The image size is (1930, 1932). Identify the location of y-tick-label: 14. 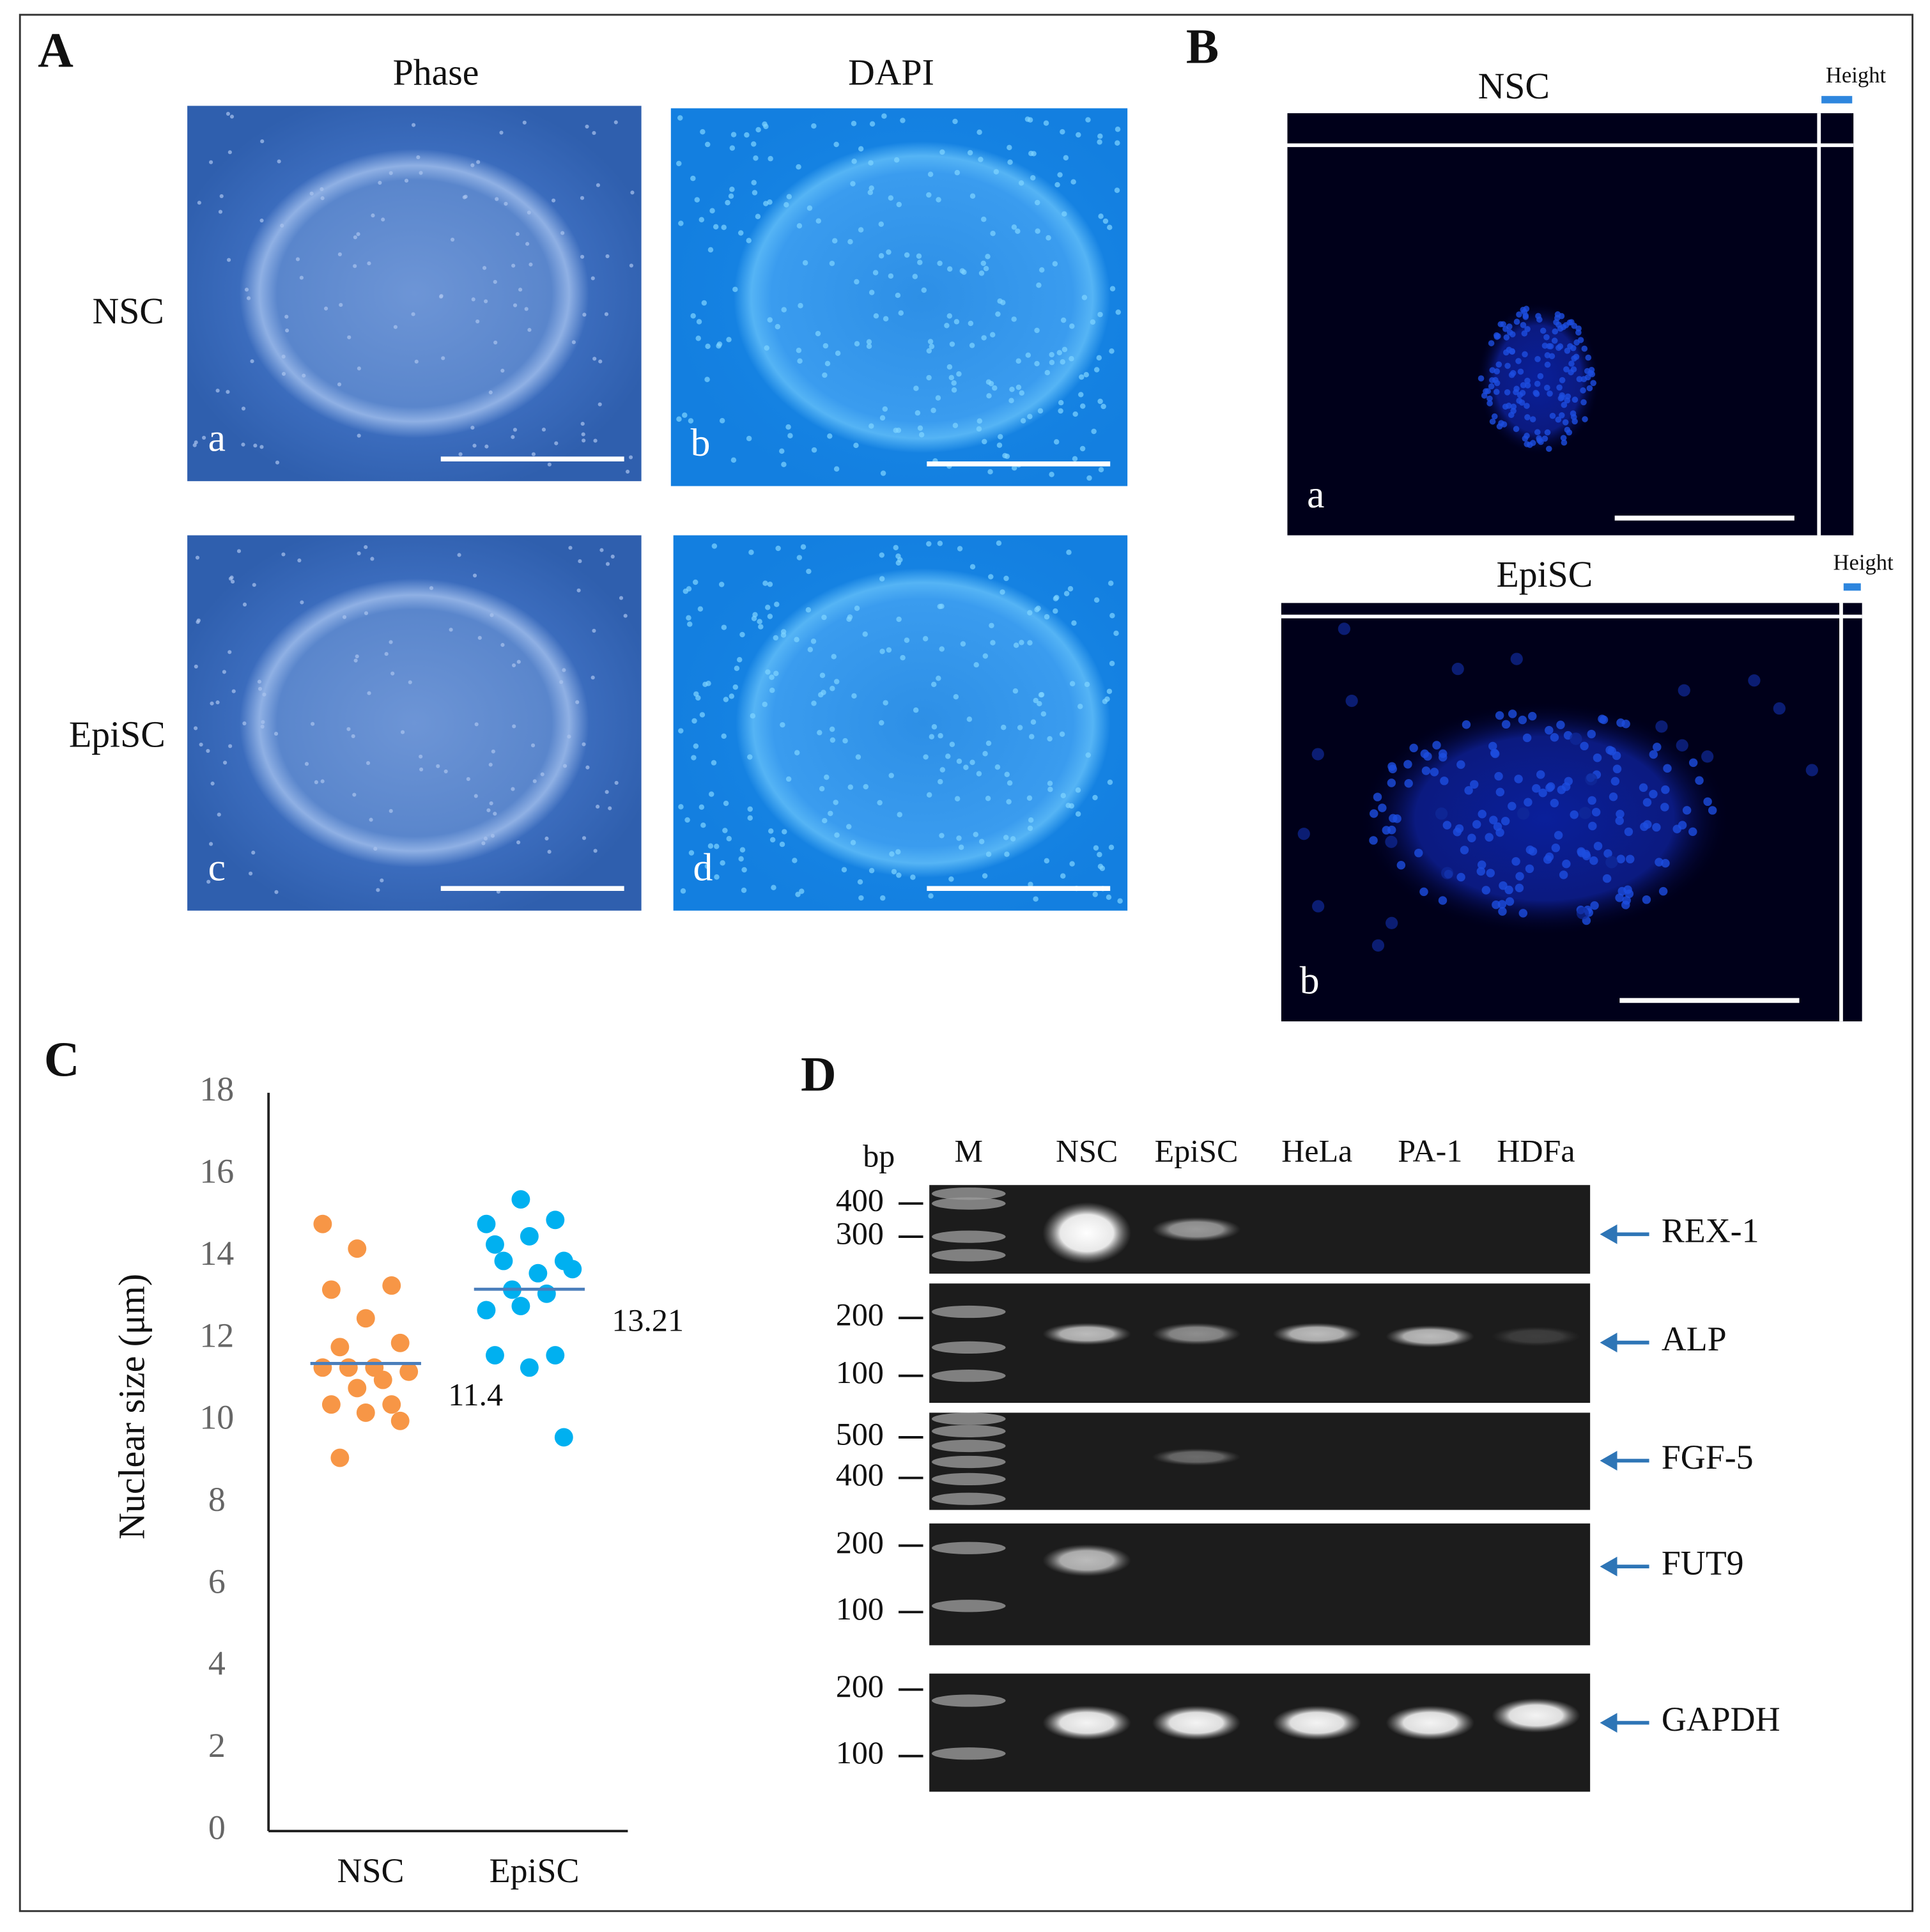
(216, 1253).